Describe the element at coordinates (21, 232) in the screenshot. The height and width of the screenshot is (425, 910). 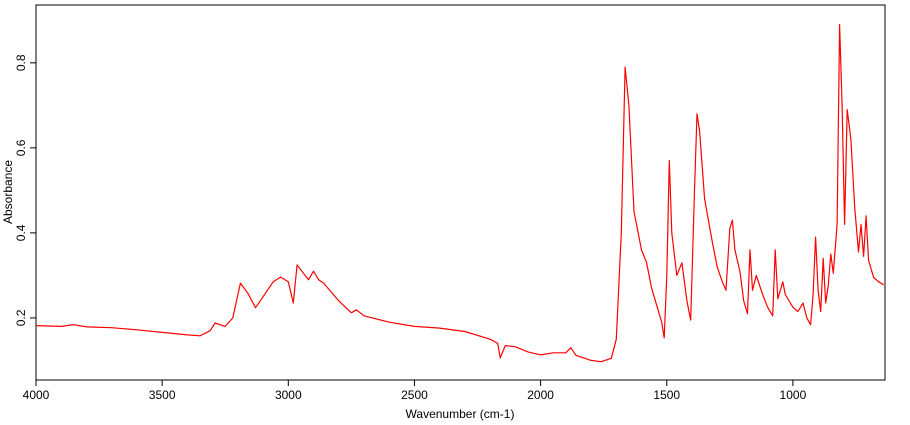
I see `y-tick-label: 0.4` at that location.